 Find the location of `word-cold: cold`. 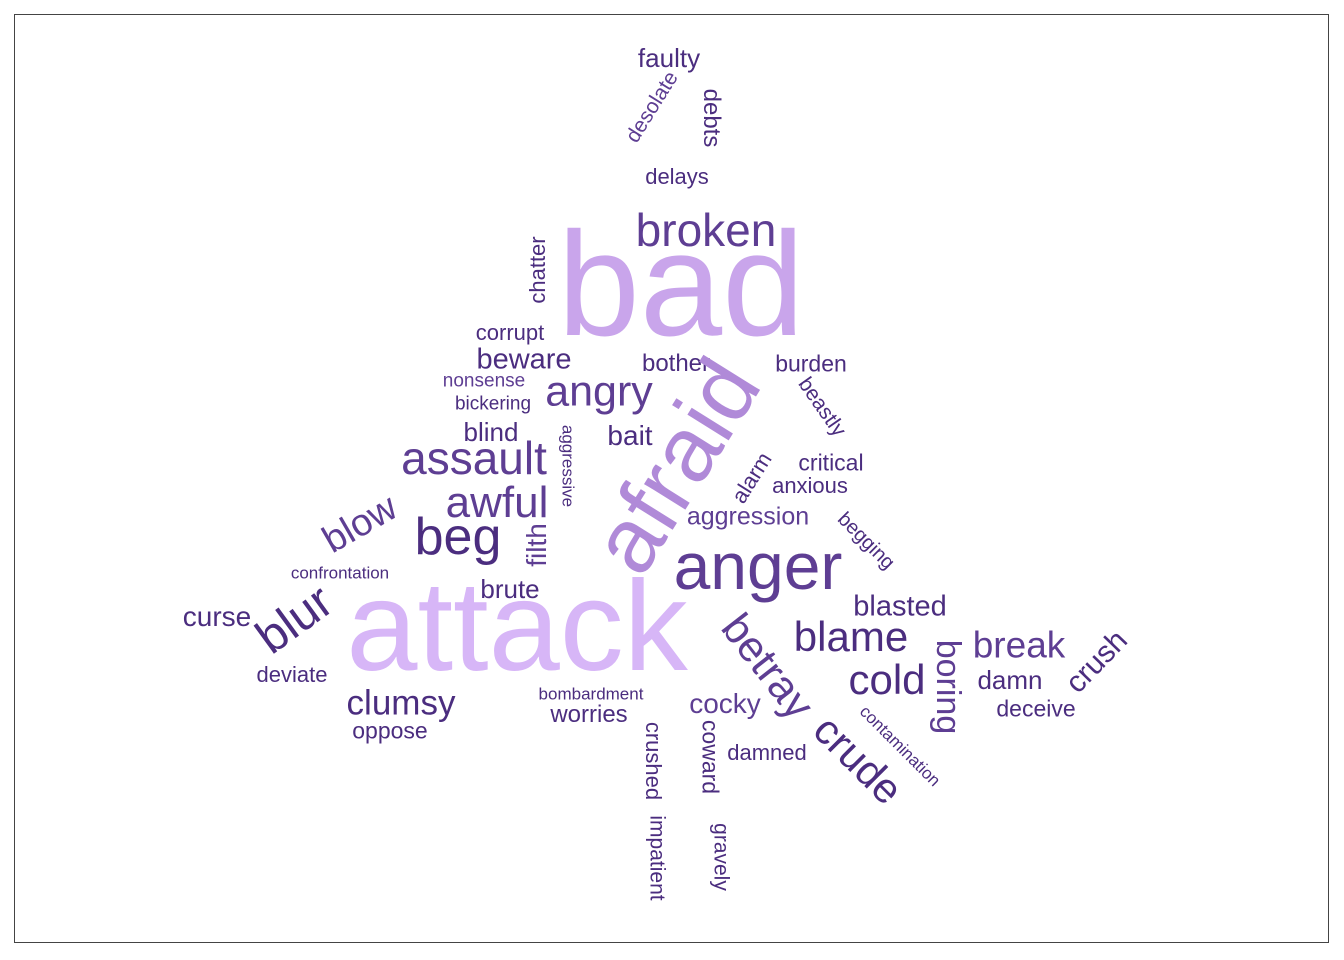

word-cold: cold is located at coordinates (887, 679).